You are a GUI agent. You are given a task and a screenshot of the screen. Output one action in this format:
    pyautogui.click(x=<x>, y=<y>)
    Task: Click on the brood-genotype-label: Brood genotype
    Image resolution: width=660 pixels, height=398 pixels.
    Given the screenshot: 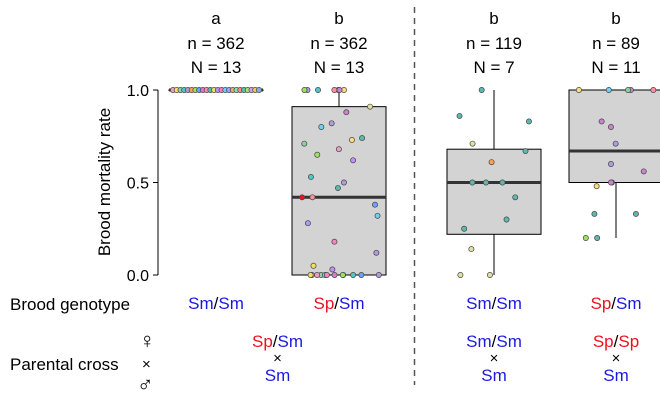 What is the action you would take?
    pyautogui.click(x=70, y=304)
    